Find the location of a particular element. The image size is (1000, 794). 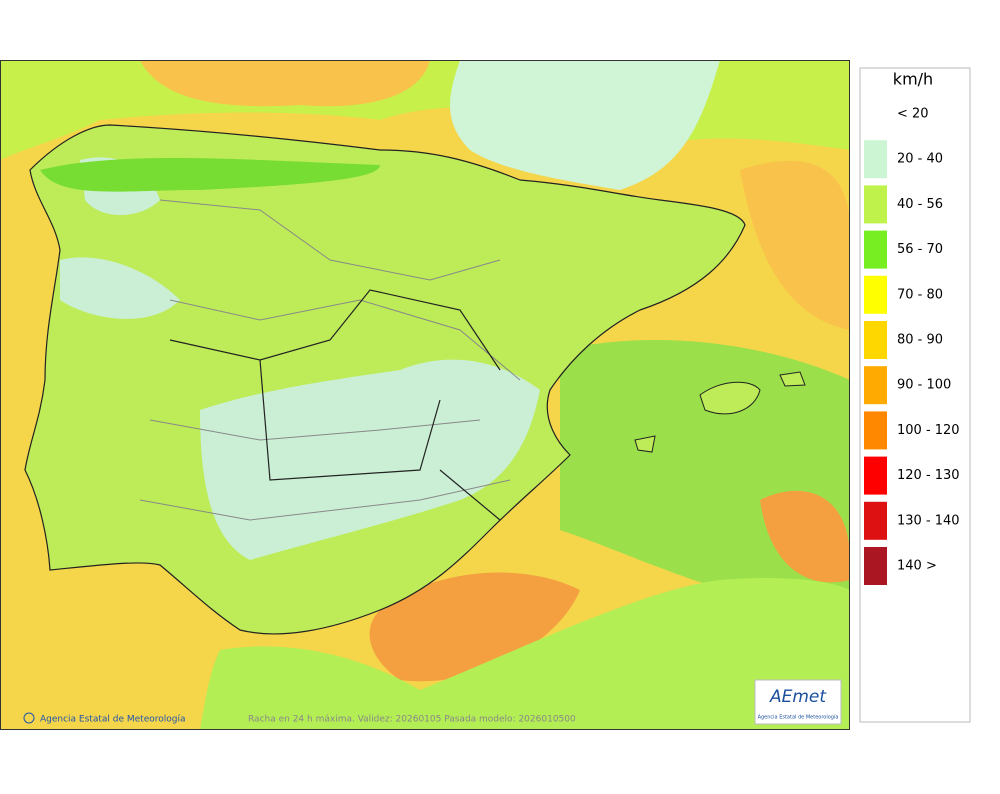

legend-label: 56 - 70 is located at coordinates (920, 249).